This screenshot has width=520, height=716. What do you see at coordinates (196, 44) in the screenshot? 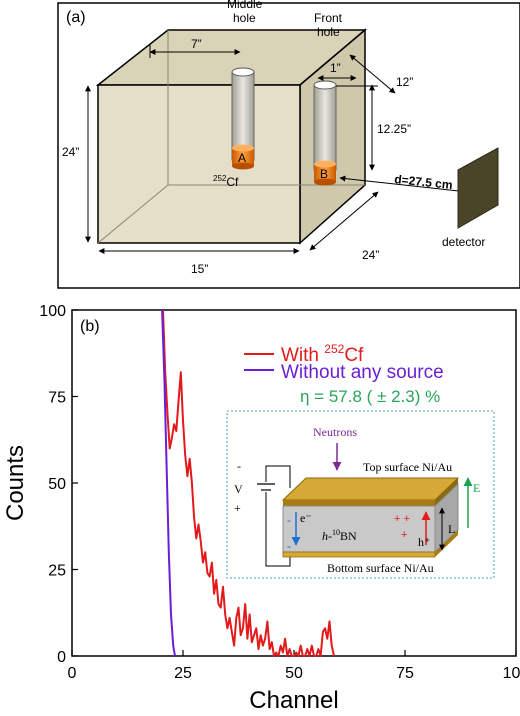
I see `dim-7-label: 7”` at bounding box center [196, 44].